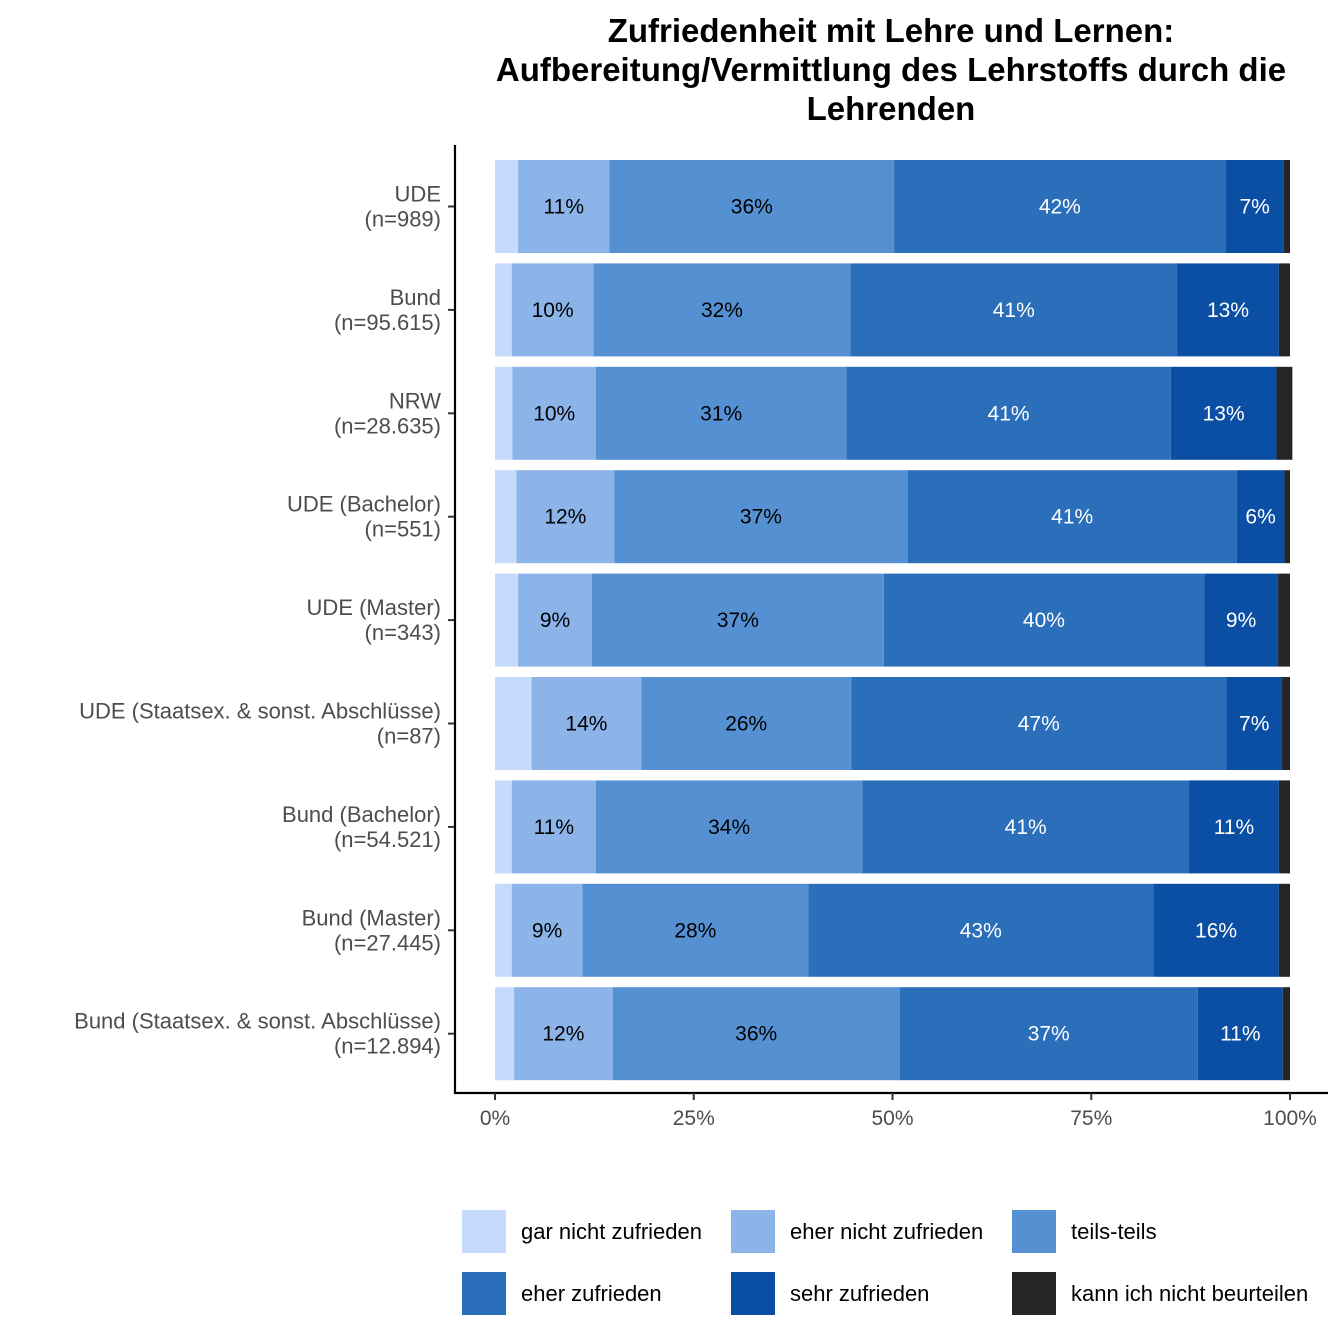  What do you see at coordinates (830, 1293) in the screenshot?
I see `legend-item: sehr zufrieden` at bounding box center [830, 1293].